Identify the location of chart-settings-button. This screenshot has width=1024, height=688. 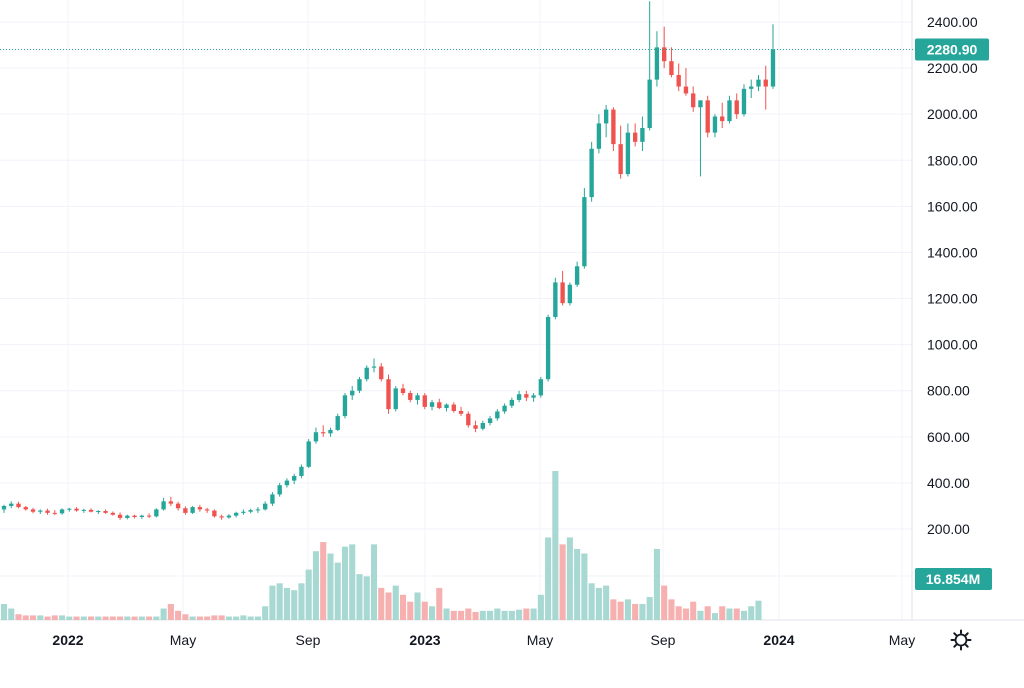
(961, 640).